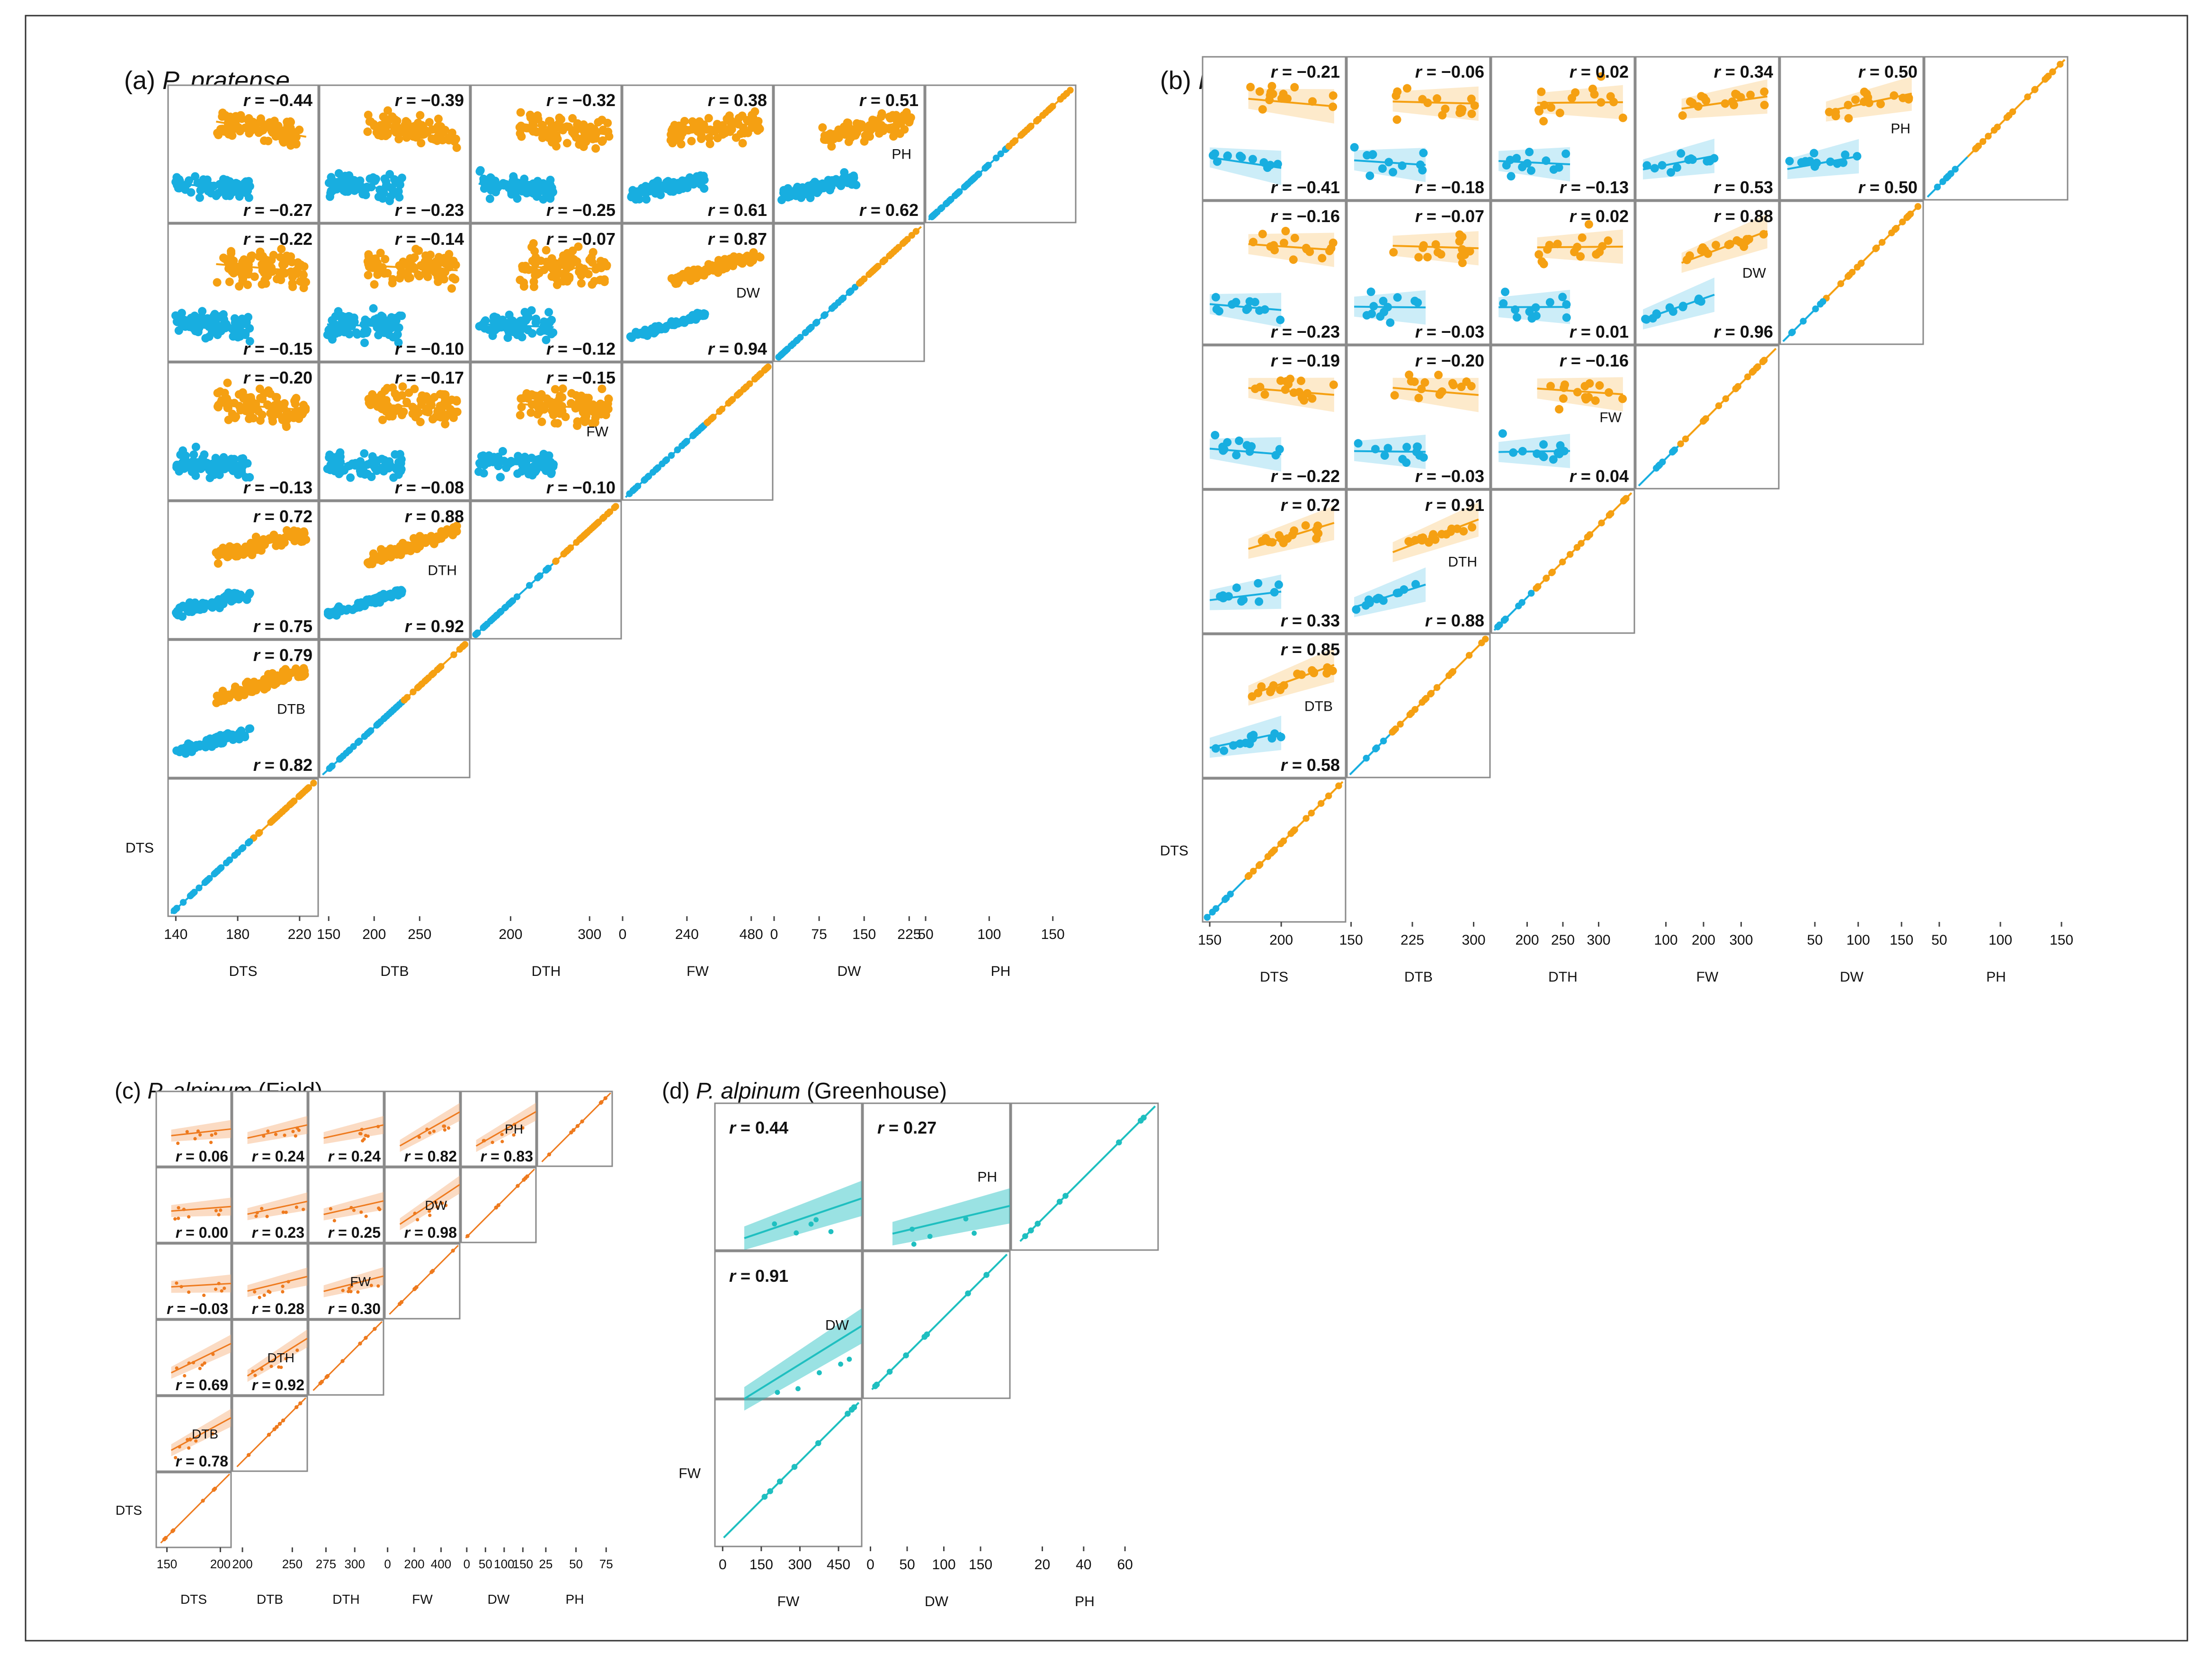  What do you see at coordinates (516, 464) in the screenshot?
I see `fit-line-blue` at bounding box center [516, 464].